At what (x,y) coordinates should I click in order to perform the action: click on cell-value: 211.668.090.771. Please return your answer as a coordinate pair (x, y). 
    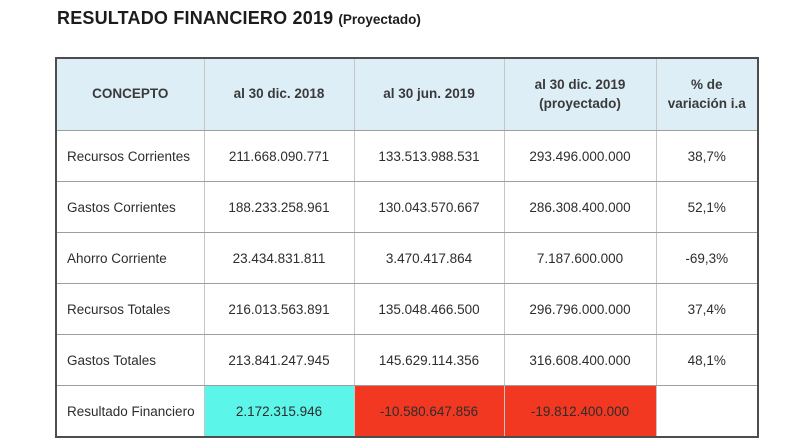
    Looking at the image, I should click on (279, 156).